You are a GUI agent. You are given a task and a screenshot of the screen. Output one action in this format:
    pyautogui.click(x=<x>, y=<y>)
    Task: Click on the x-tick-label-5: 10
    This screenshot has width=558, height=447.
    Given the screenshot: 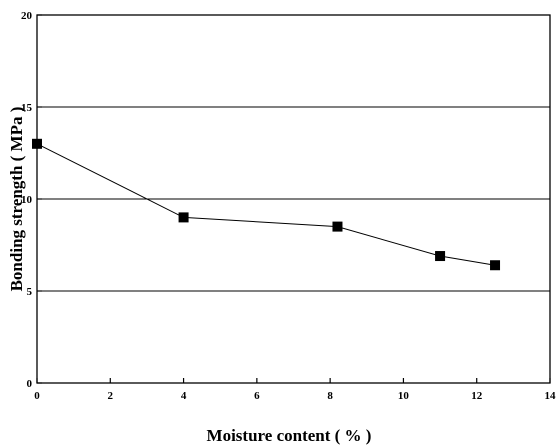 What is the action you would take?
    pyautogui.click(x=404, y=396)
    